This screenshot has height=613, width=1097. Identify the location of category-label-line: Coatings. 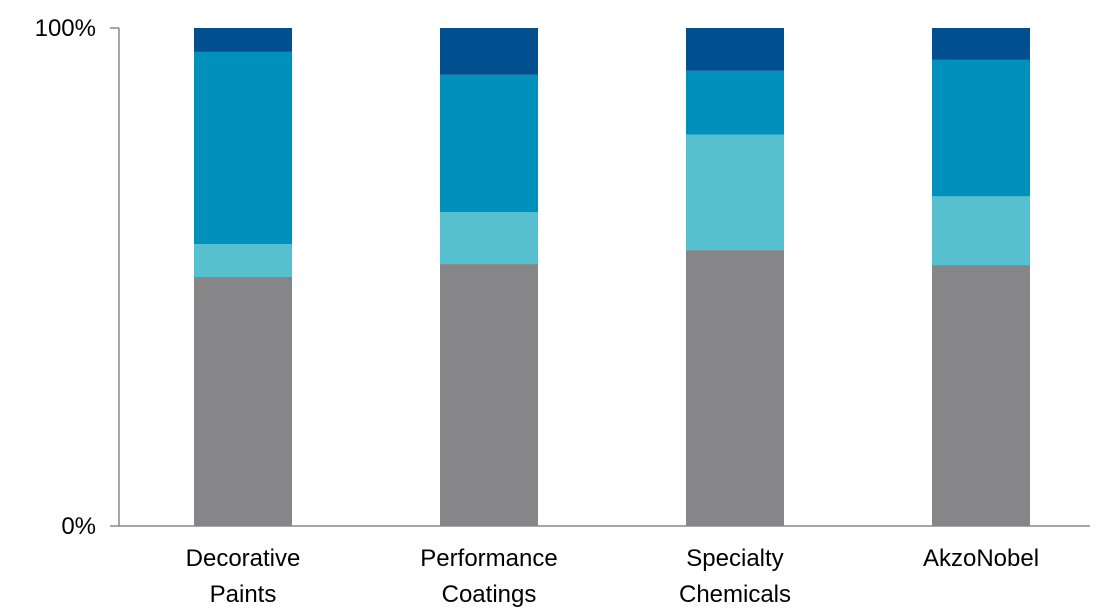
(489, 594).